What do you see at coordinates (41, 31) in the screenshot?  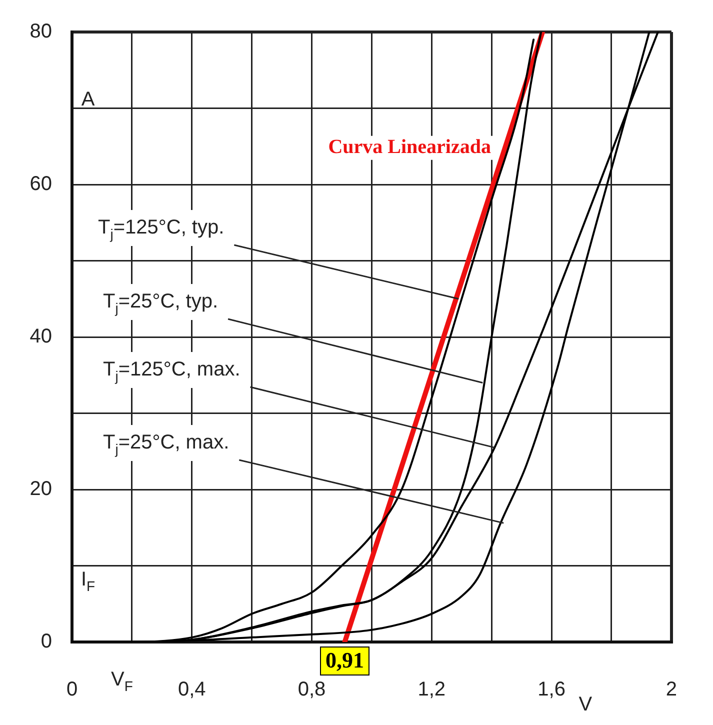 I see `y-tick-label: 80` at bounding box center [41, 31].